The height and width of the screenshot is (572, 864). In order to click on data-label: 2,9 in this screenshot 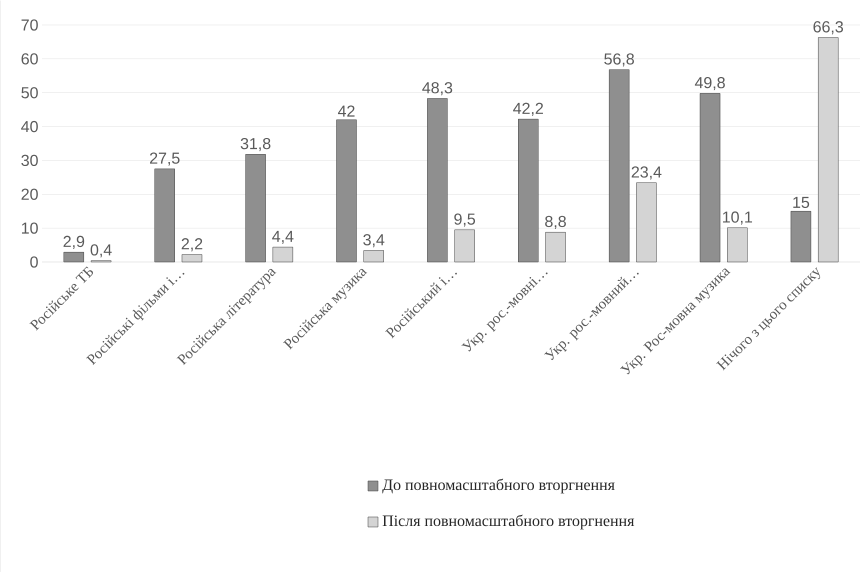, I will do `click(74, 242)`.